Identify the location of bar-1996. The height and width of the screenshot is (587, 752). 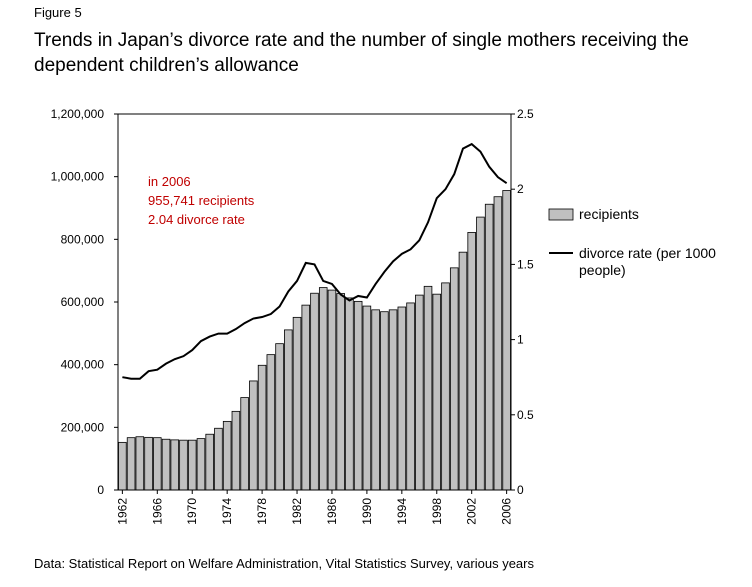
(419, 392).